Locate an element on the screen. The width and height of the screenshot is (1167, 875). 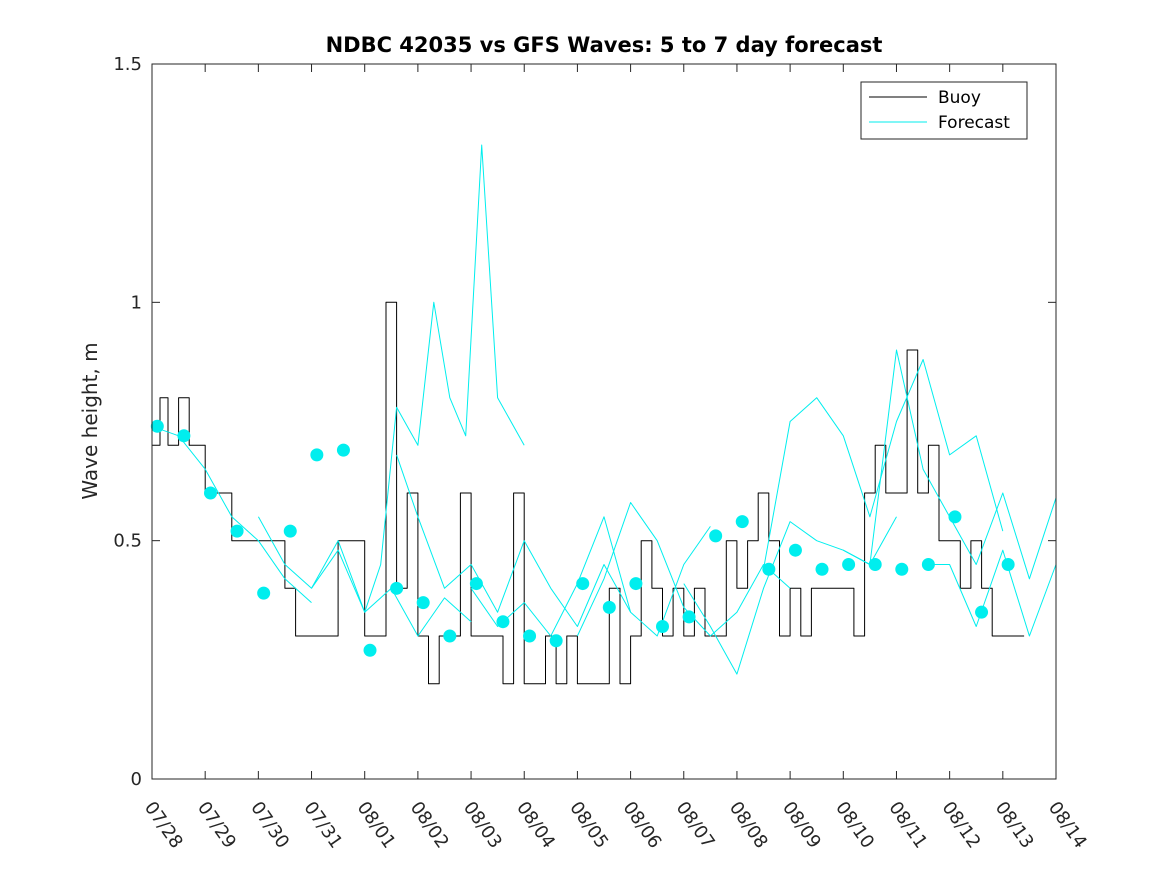
y-tick-label: 1 is located at coordinates (136, 302).